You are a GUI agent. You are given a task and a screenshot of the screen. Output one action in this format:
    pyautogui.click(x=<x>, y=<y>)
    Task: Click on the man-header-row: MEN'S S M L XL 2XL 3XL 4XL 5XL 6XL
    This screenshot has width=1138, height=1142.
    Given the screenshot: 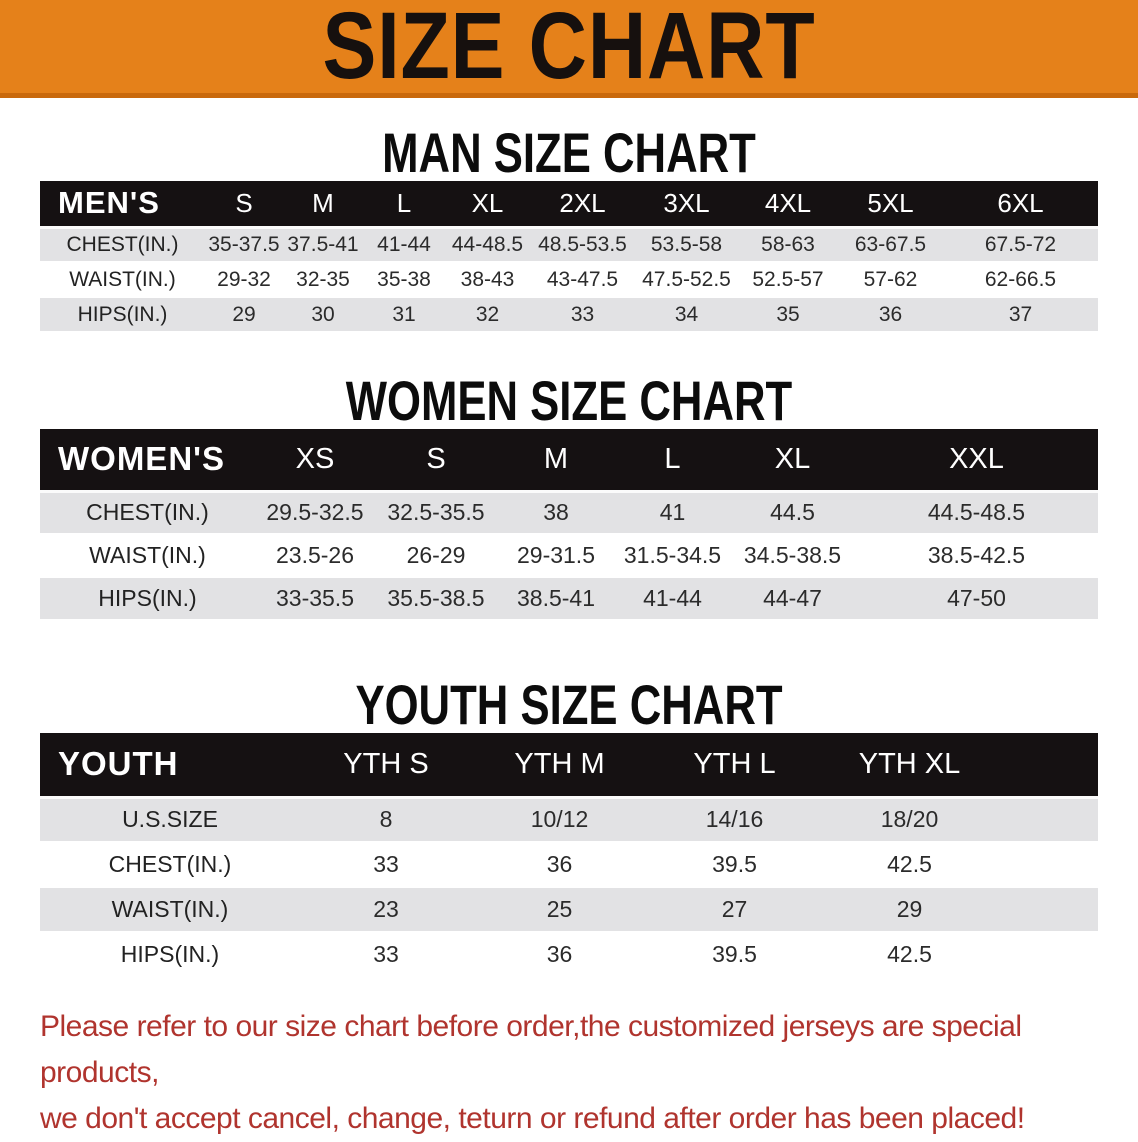 What is the action you would take?
    pyautogui.click(x=569, y=204)
    